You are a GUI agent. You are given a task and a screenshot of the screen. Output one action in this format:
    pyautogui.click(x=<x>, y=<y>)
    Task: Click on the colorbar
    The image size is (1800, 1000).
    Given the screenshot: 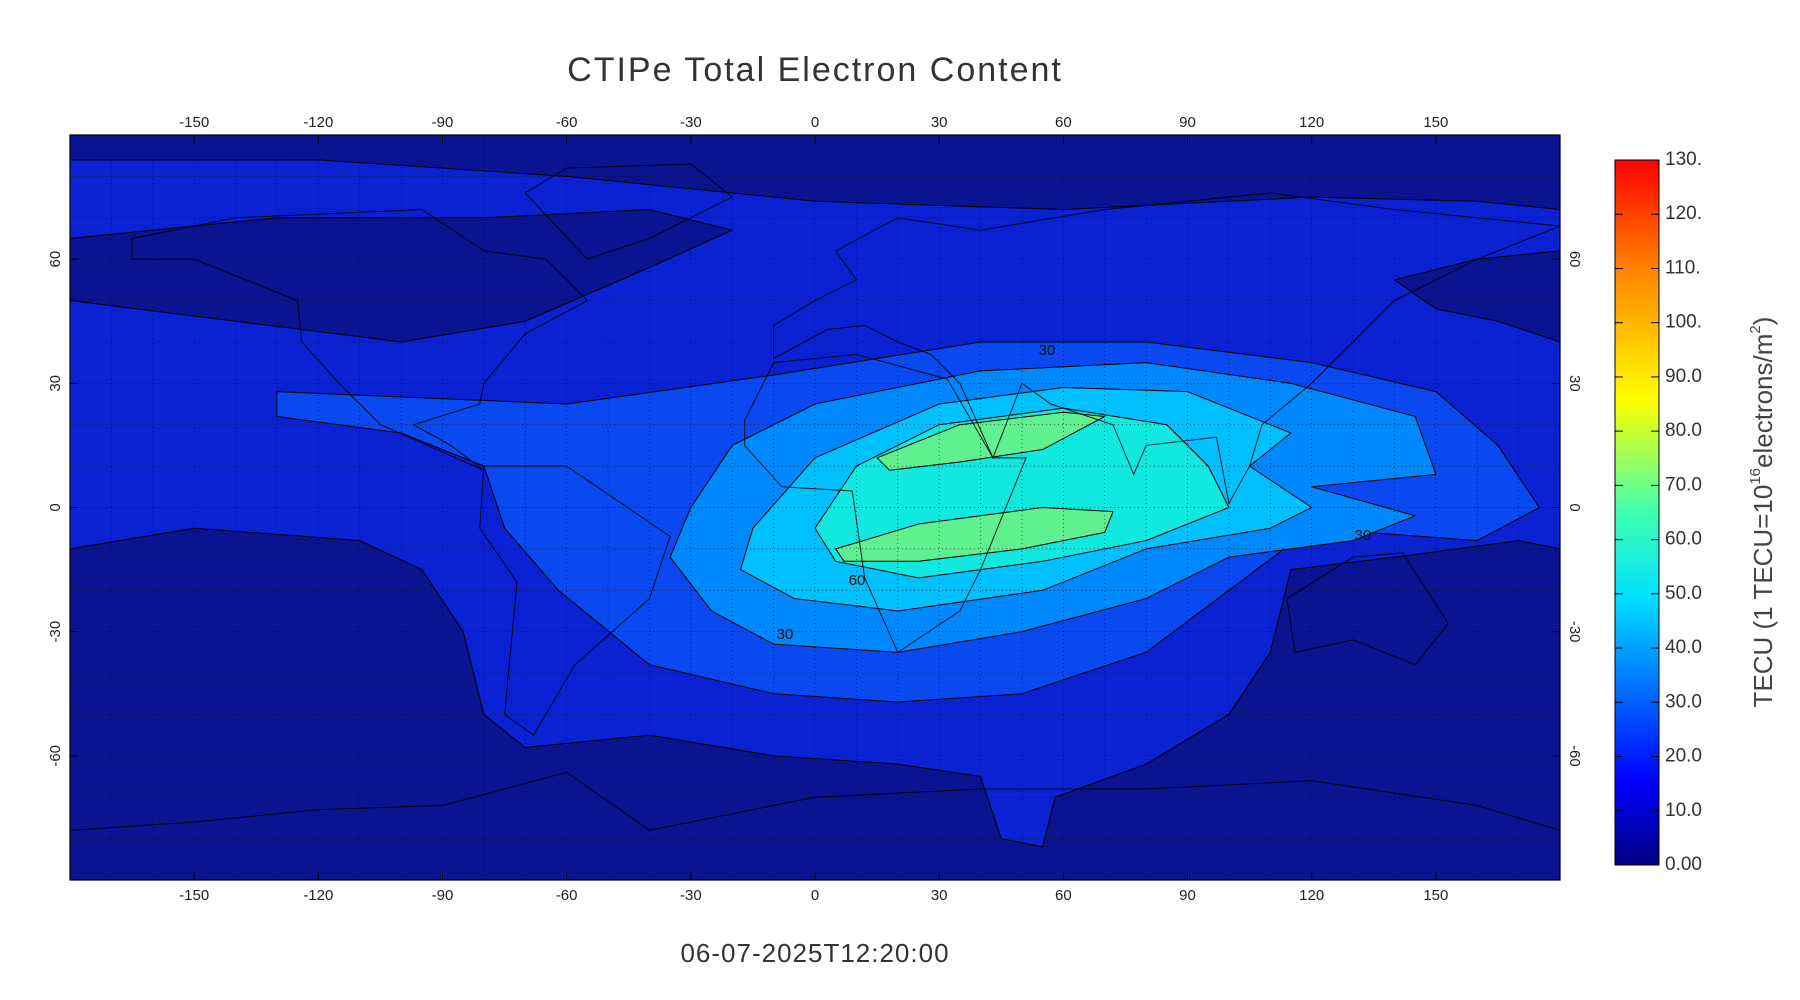 What is the action you would take?
    pyautogui.click(x=1637, y=512)
    